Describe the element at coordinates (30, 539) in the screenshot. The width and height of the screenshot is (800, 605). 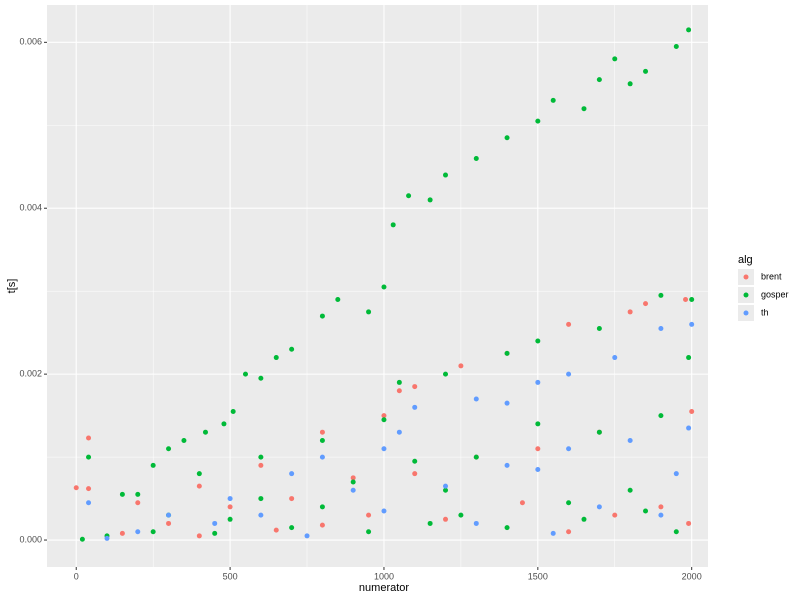
I see `y-tick-label: 0.000` at that location.